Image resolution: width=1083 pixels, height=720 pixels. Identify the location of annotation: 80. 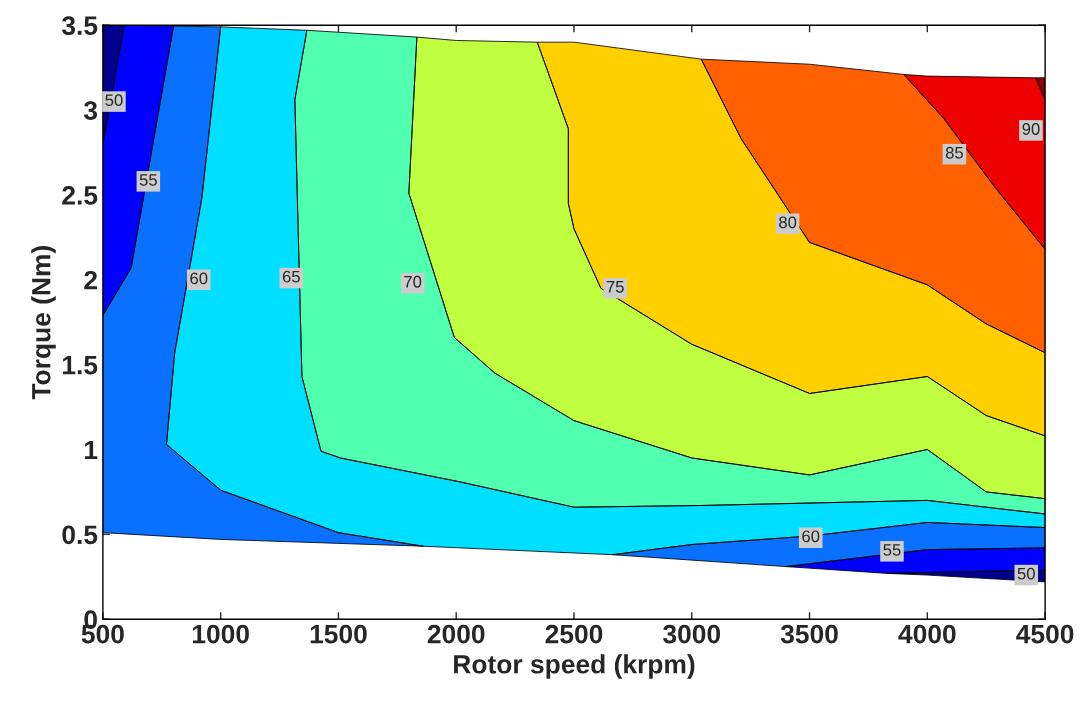
(788, 222).